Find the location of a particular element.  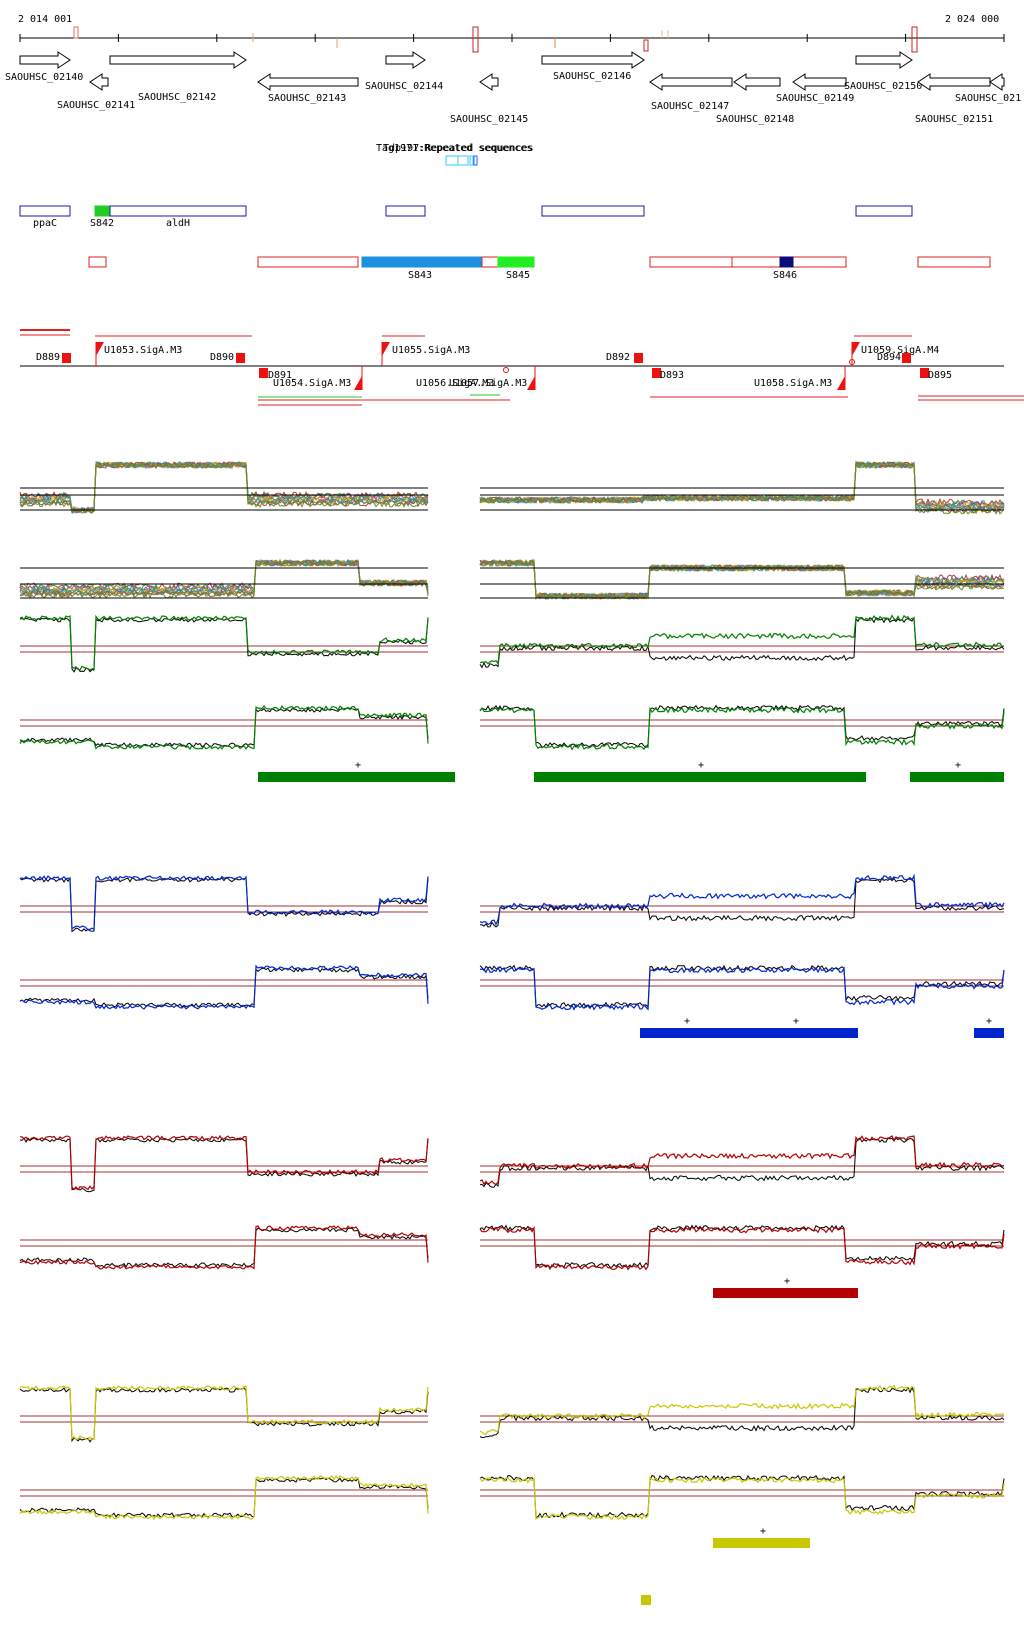

promoter-D894: D894 is located at coordinates (889, 357).